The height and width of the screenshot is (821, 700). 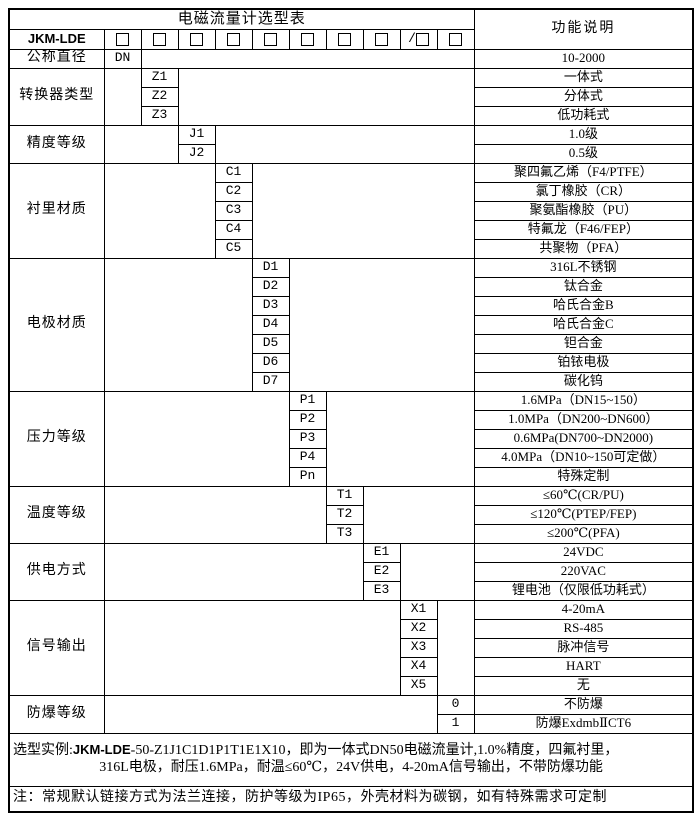 I want to click on desc-cell: 10-2000, so click(x=583, y=58).